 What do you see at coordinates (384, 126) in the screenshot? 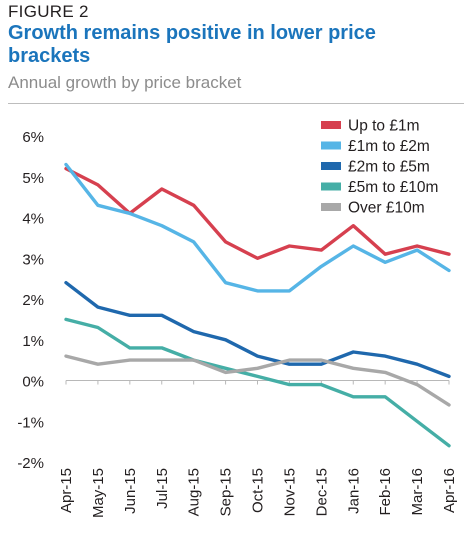
I see `legend-label: Up to £1m` at bounding box center [384, 126].